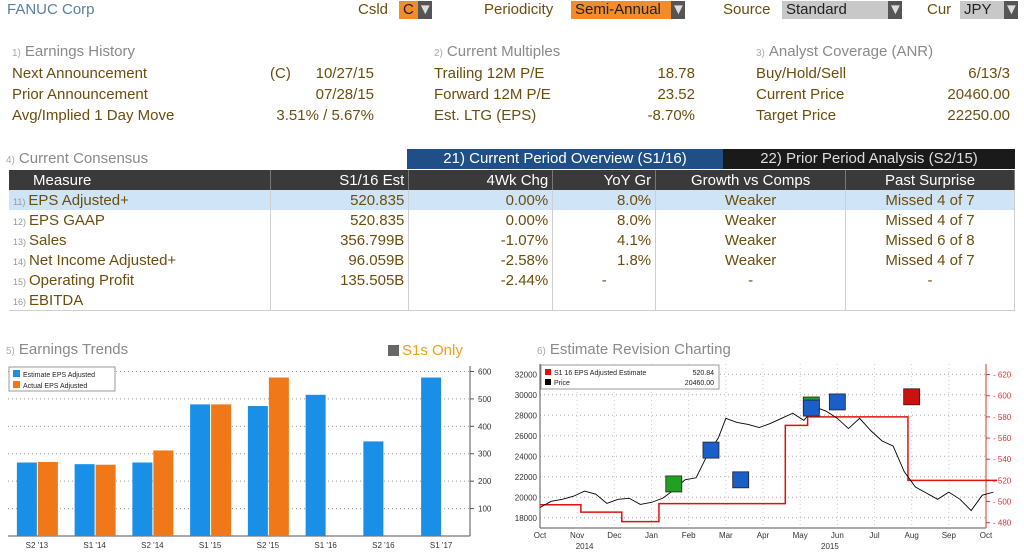 This screenshot has width=1024, height=552. What do you see at coordinates (577, 535) in the screenshot?
I see `x-tick-label: Nov` at bounding box center [577, 535].